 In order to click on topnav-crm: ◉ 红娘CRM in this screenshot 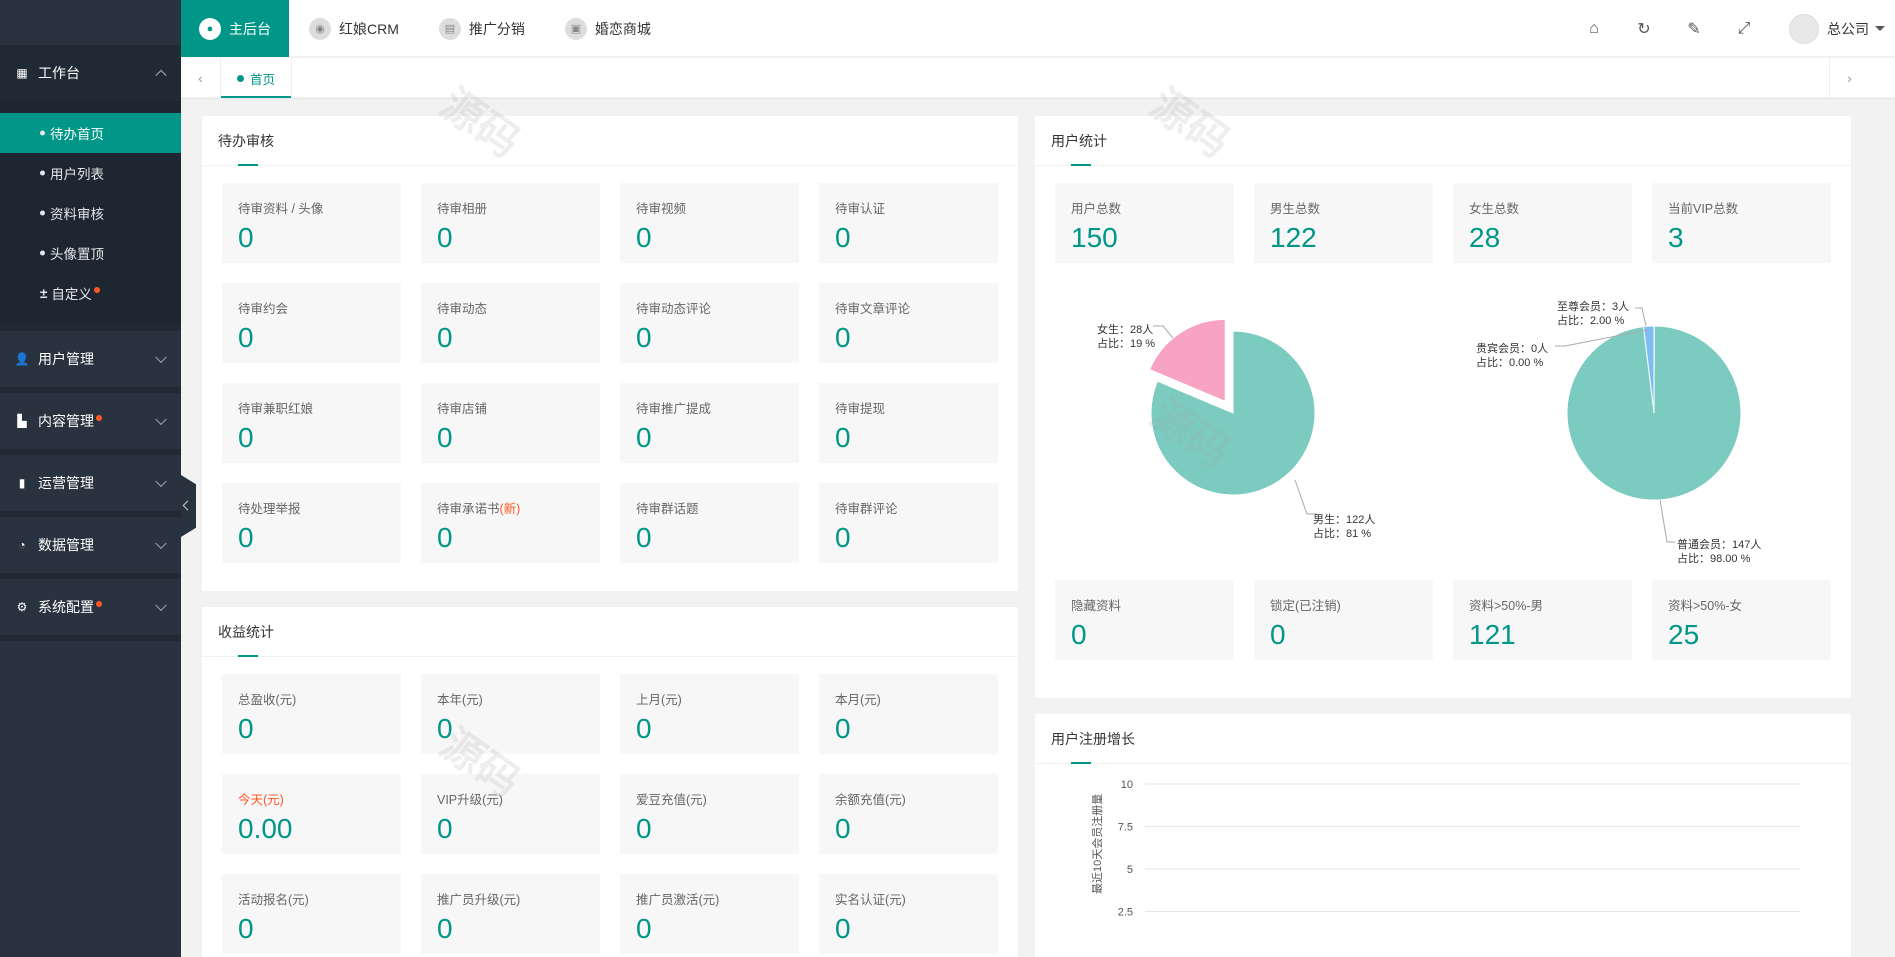, I will do `click(354, 28)`.